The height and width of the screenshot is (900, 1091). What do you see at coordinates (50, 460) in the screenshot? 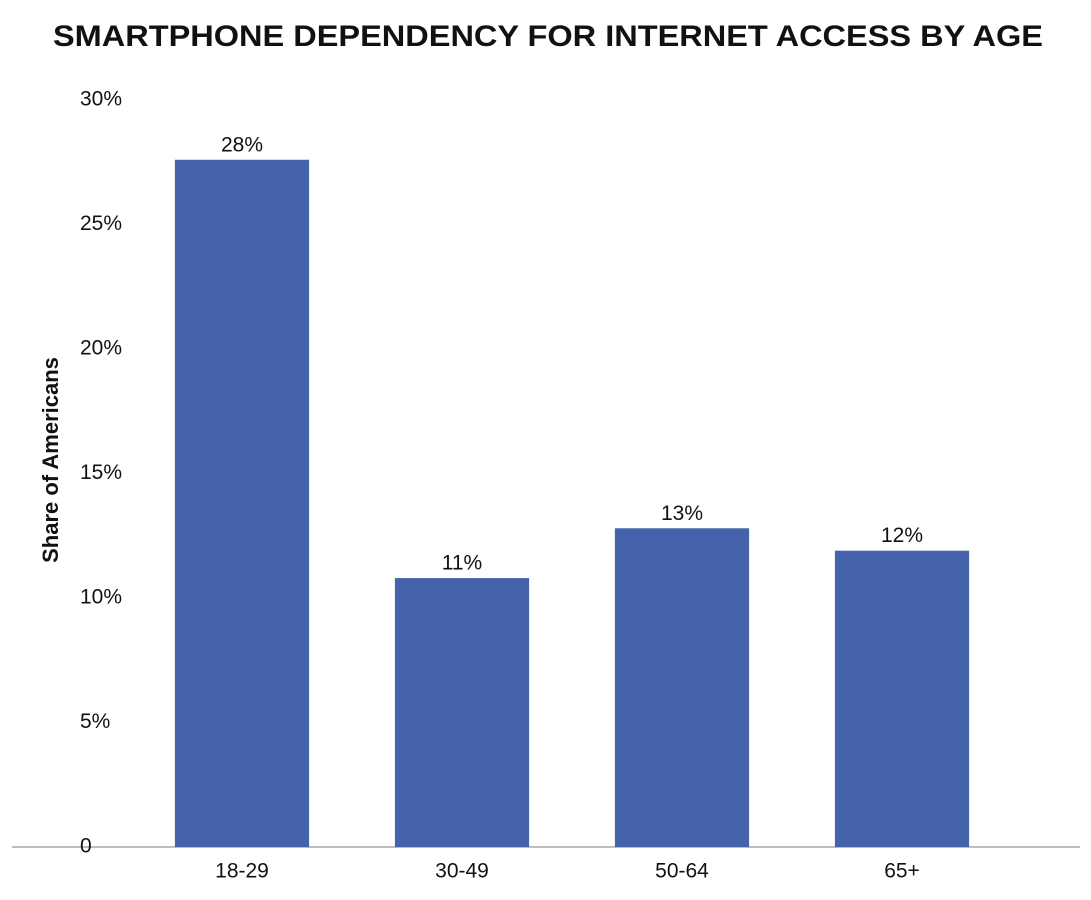
I see `y-axis-title: Share of Americans` at bounding box center [50, 460].